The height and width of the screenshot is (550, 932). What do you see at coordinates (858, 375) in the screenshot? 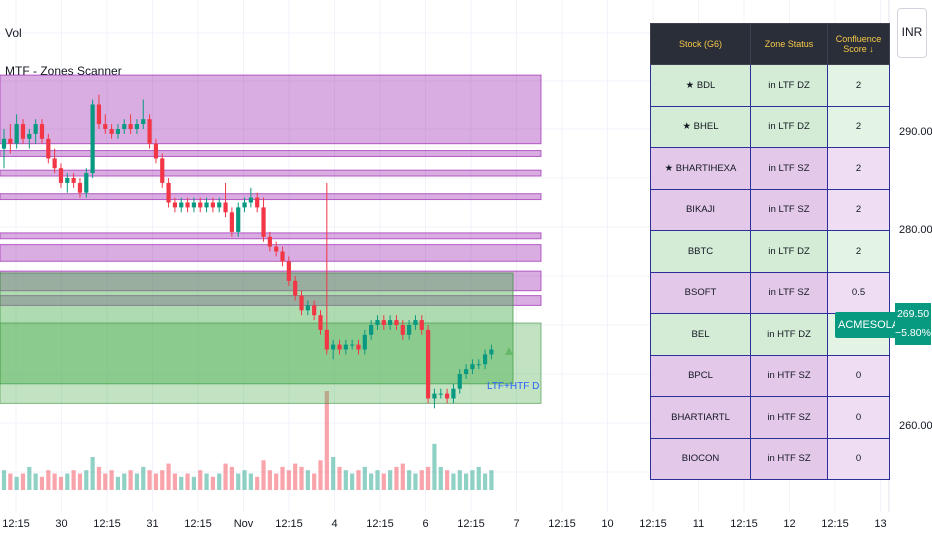
I see `score-cell: 0` at bounding box center [858, 375].